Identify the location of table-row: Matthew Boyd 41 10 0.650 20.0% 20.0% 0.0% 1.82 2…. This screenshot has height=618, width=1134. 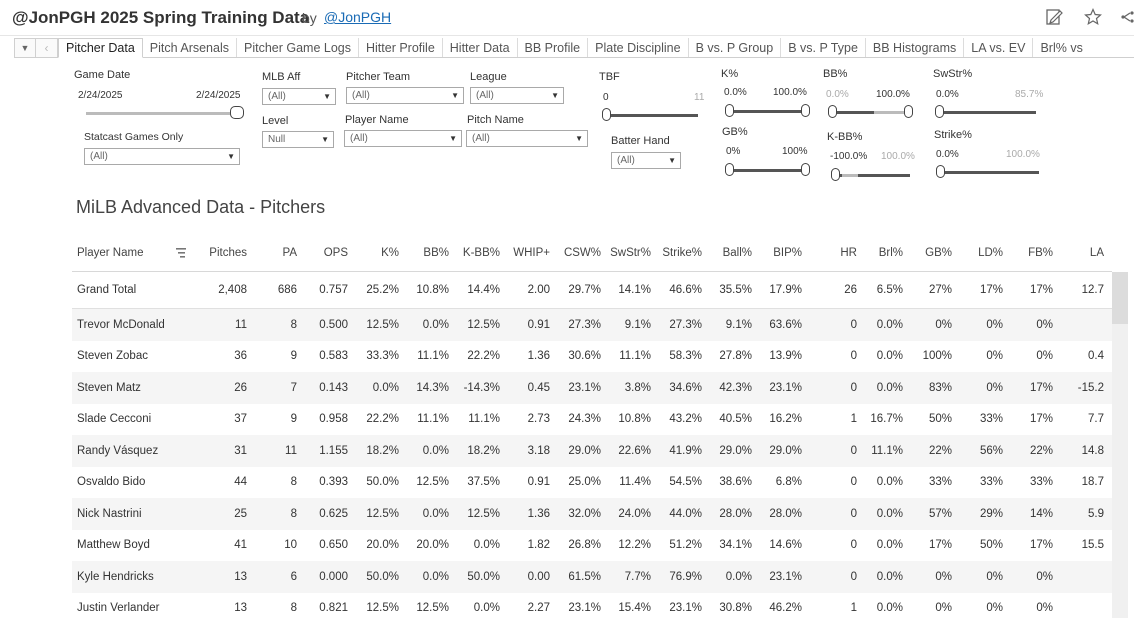
(592, 546).